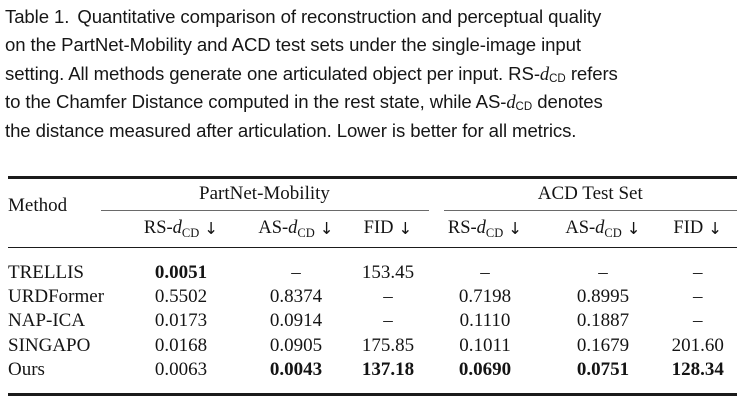 This screenshot has height=405, width=740. Describe the element at coordinates (603, 345) in the screenshot. I see `value-cell: 0.1679` at that location.